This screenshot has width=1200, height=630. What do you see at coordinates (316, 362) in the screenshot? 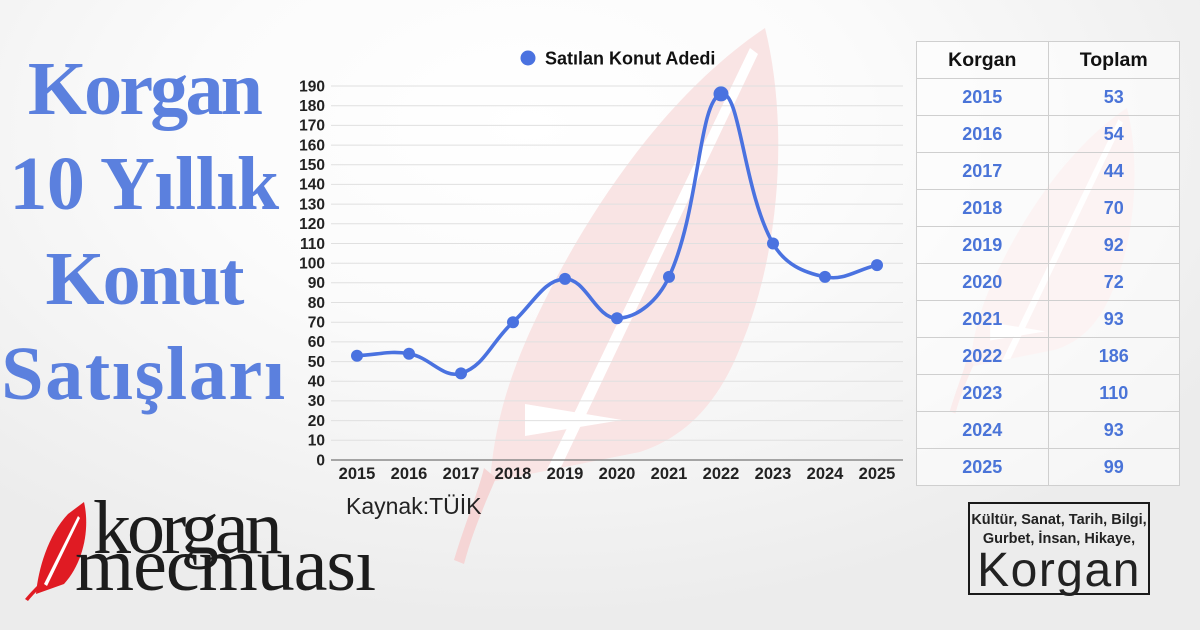
I see `svg-text: 50` at bounding box center [316, 362].